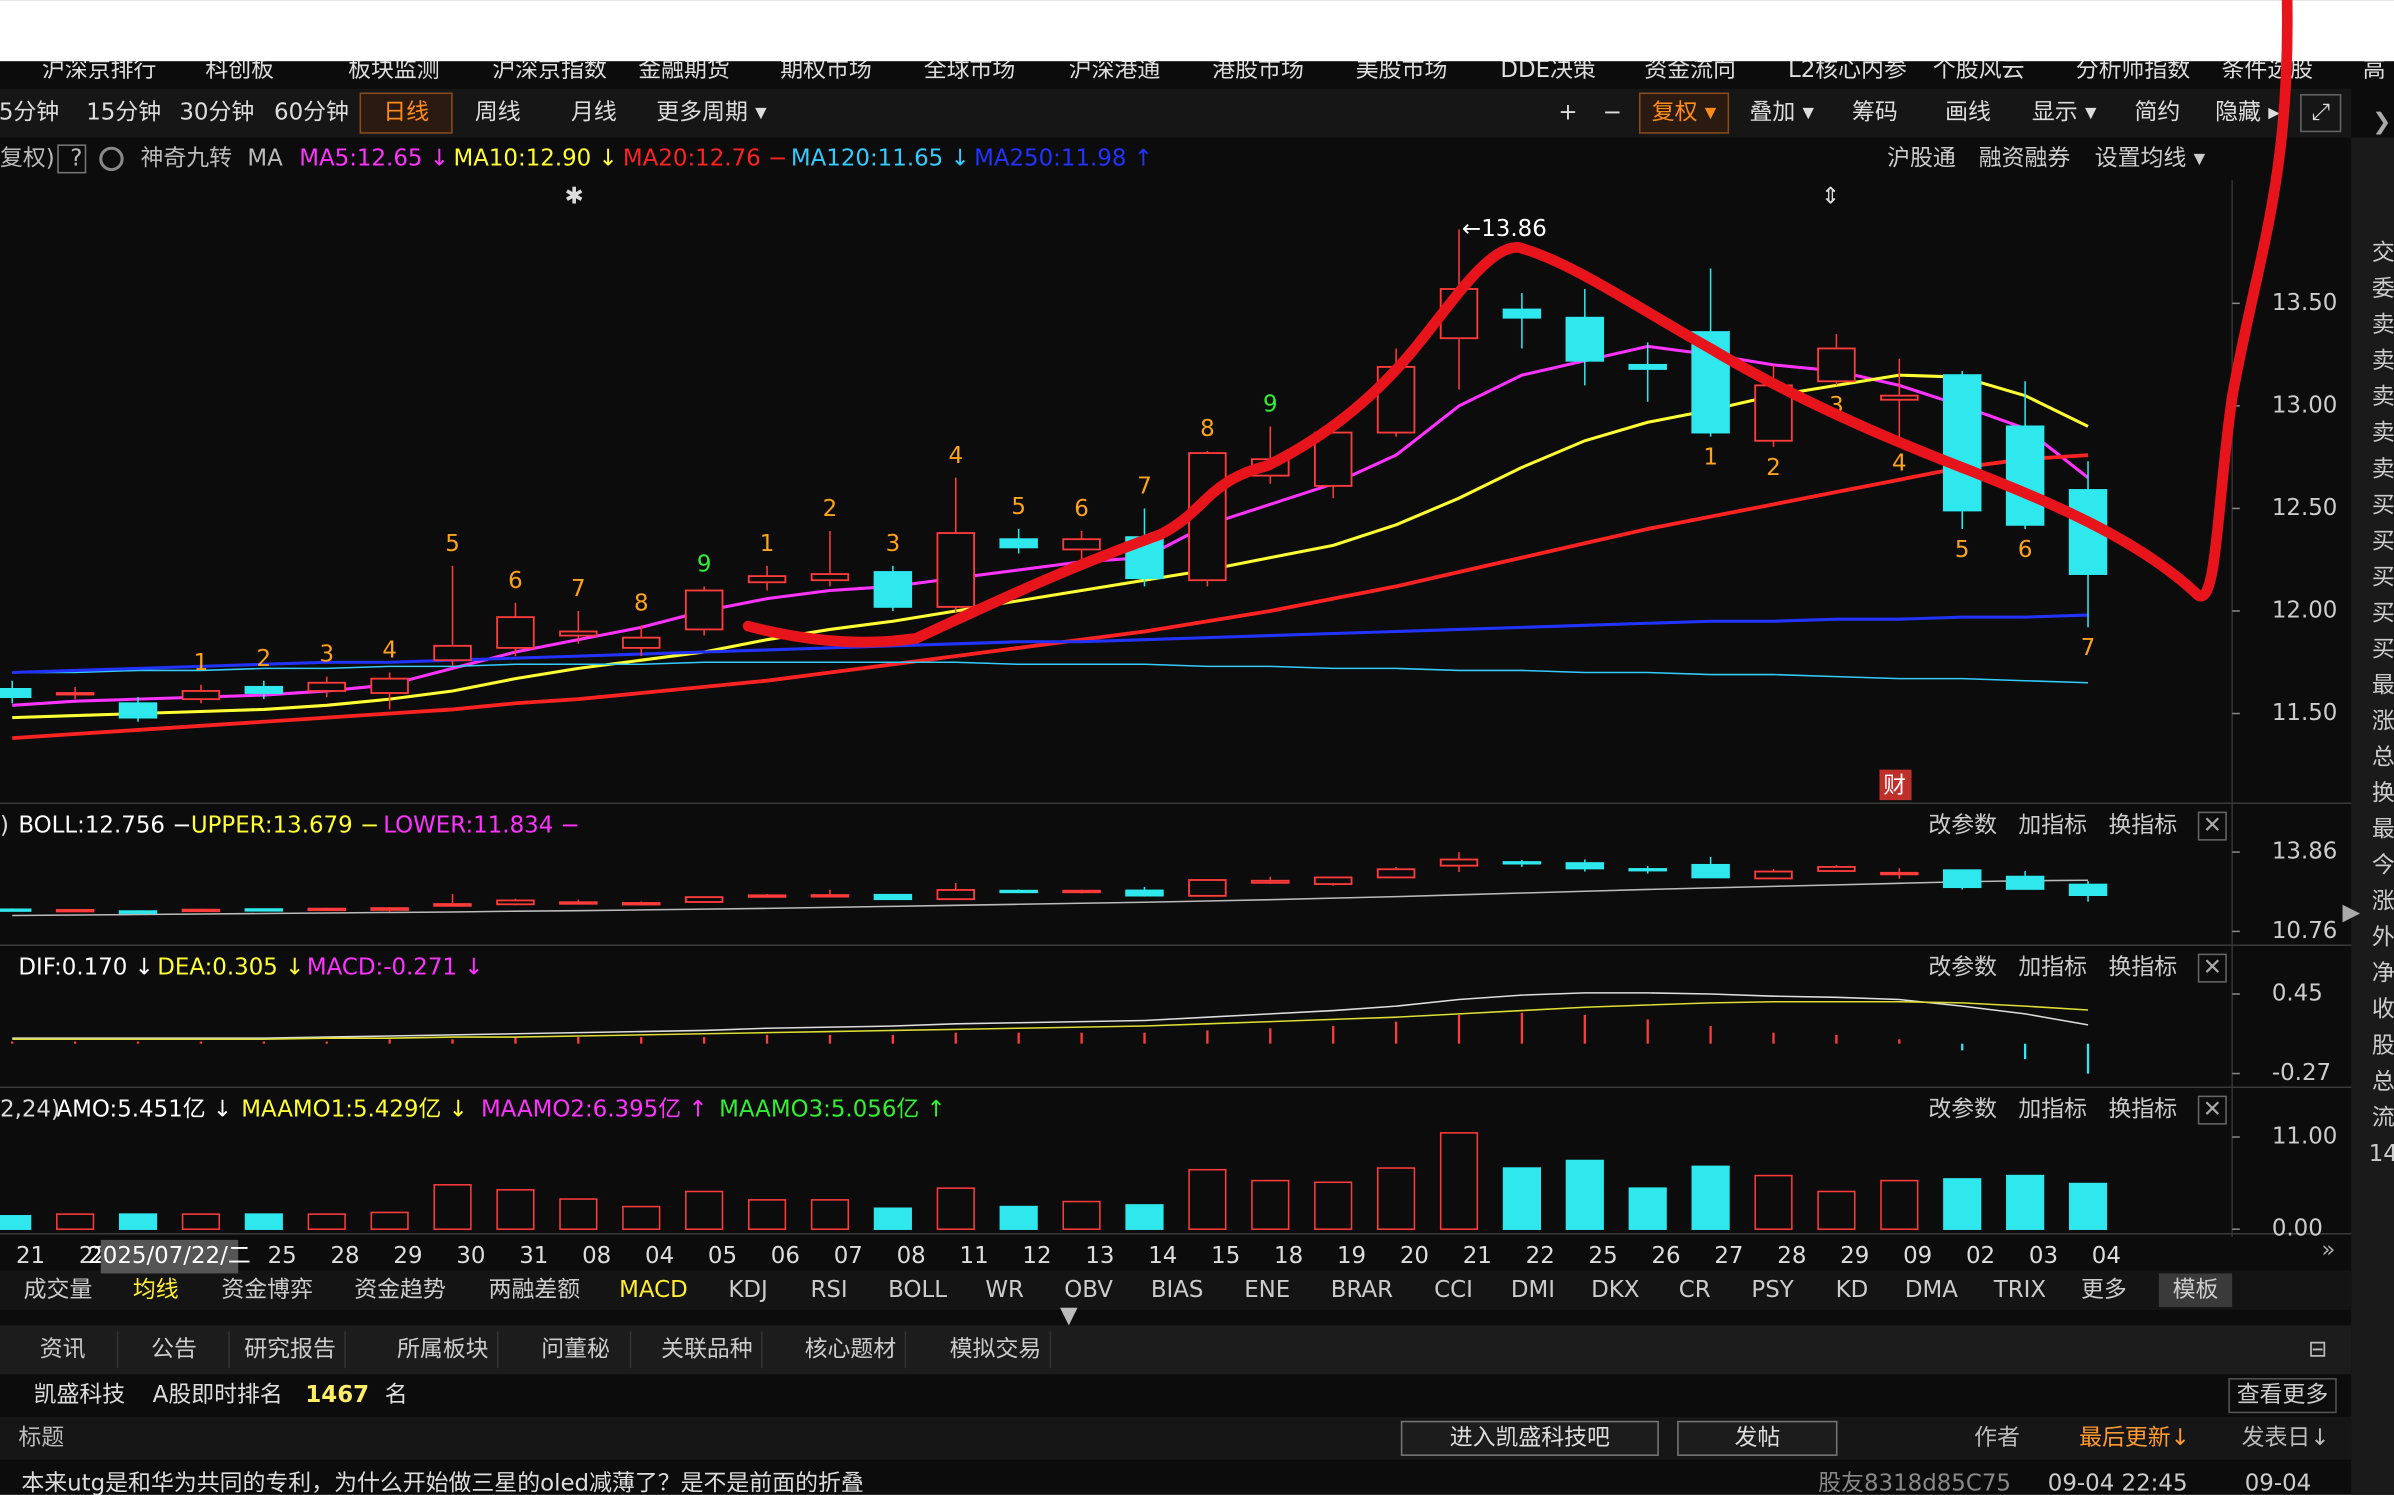  Describe the element at coordinates (1615, 1290) in the screenshot. I see `indicator-tab: DKX` at that location.